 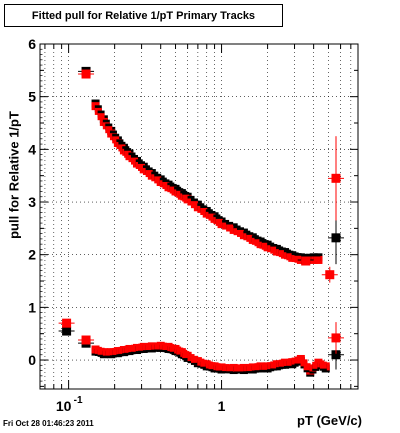 What do you see at coordinates (14, 175) in the screenshot?
I see `y-axis-label: pull for Relative 1/pT` at bounding box center [14, 175].